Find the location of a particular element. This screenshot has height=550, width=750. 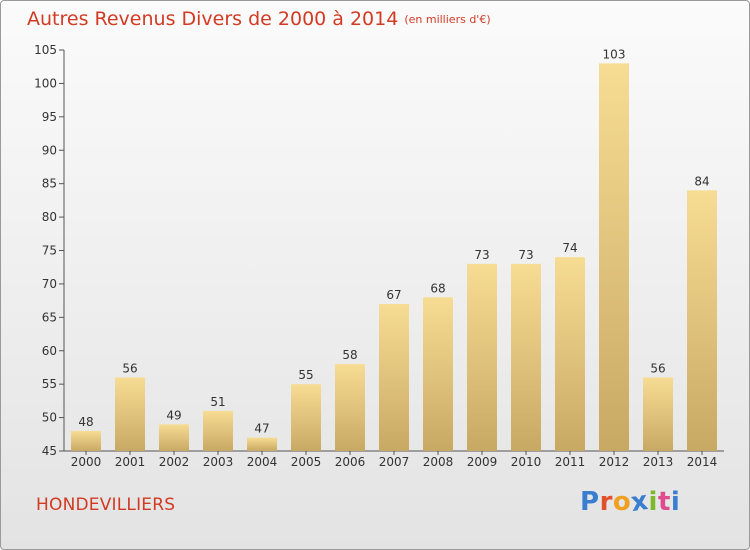

y-axis: 45 50 55 60 65 70 75 80 85 90 95 100 105 is located at coordinates (49, 250).